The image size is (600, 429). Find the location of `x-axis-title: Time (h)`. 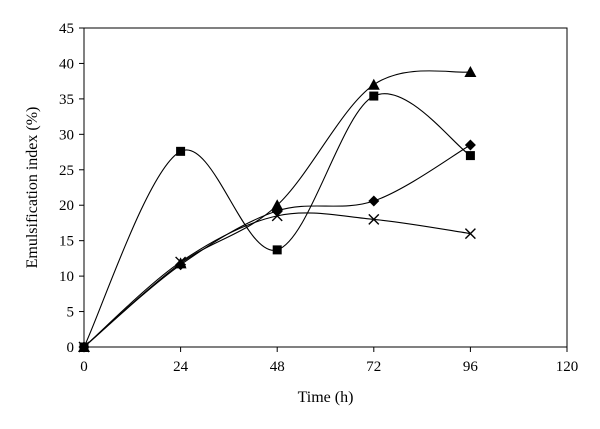

x-axis-title: Time (h) is located at coordinates (326, 397).